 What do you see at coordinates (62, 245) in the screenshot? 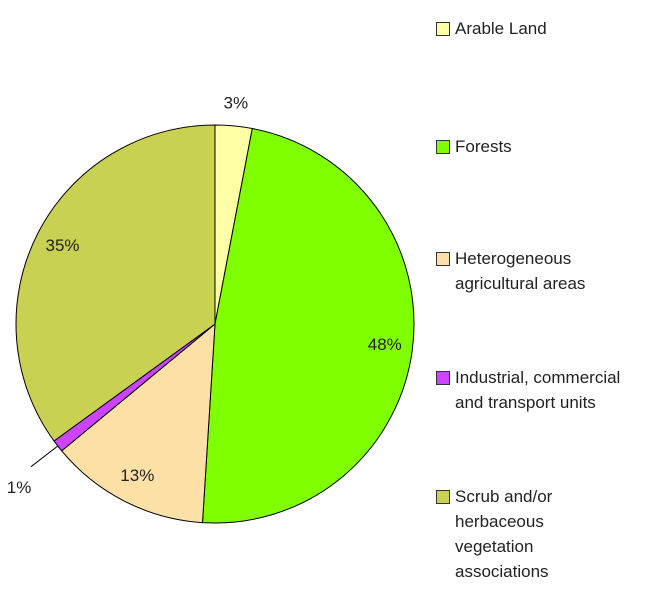
I see `data-label: 35%` at bounding box center [62, 245].